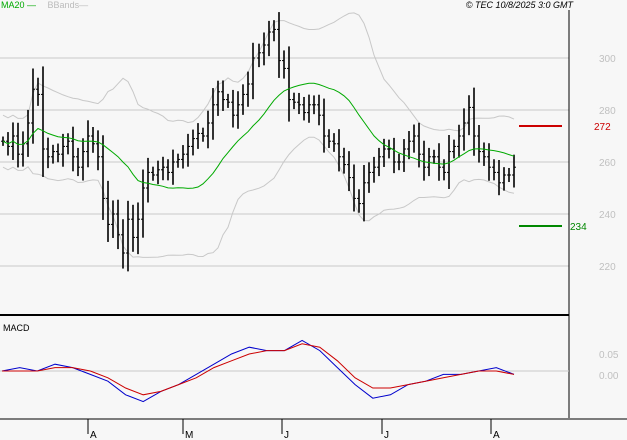 The image size is (627, 440). I want to click on macd-signal-line, so click(258, 369).